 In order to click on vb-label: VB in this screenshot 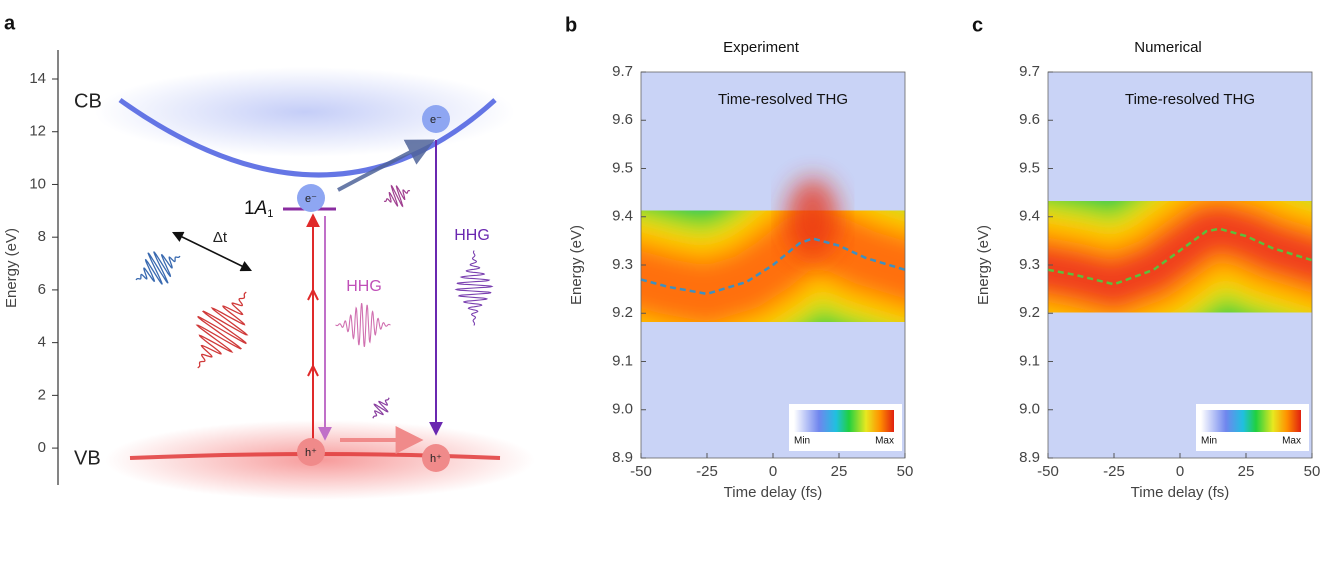, I will do `click(87, 458)`.